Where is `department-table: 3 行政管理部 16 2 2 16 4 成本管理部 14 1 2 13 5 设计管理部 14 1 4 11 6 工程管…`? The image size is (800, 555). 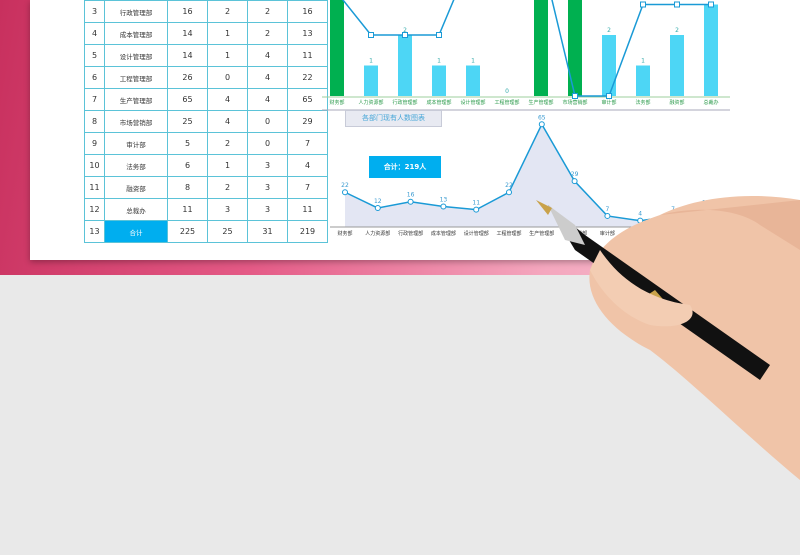 department-table: 3 行政管理部 16 2 2 16 4 成本管理部 14 1 2 13 5 设计管理部 14 1 4 11 6 工程管… is located at coordinates (206, 121).